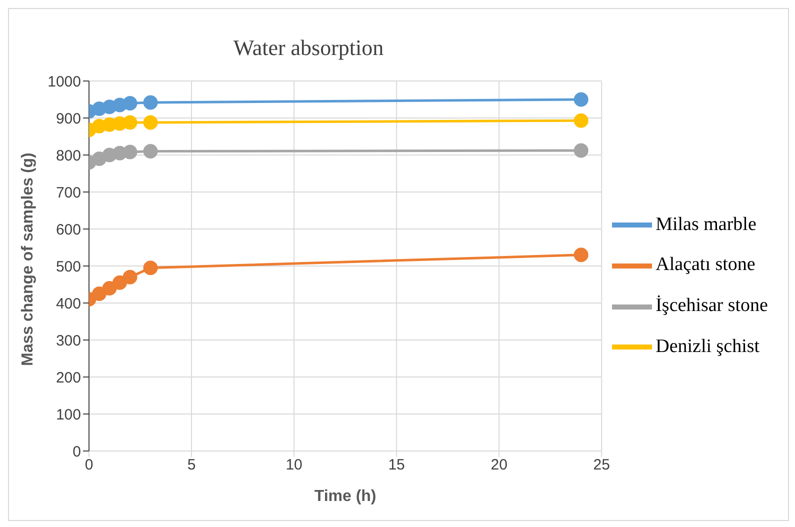 The width and height of the screenshot is (795, 527). What do you see at coordinates (345, 496) in the screenshot?
I see `x-axis-title: Time (h)` at bounding box center [345, 496].